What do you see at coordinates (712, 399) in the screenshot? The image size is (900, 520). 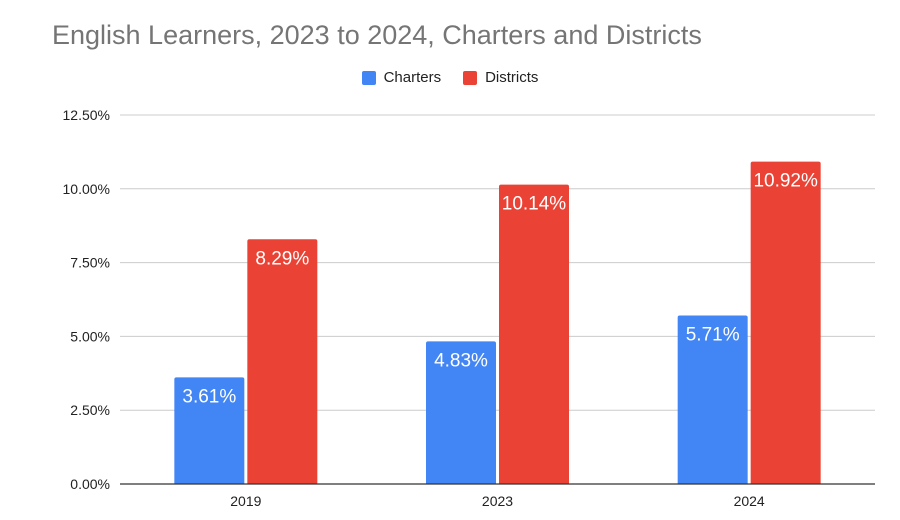 I see `bar-charters-2024` at bounding box center [712, 399].